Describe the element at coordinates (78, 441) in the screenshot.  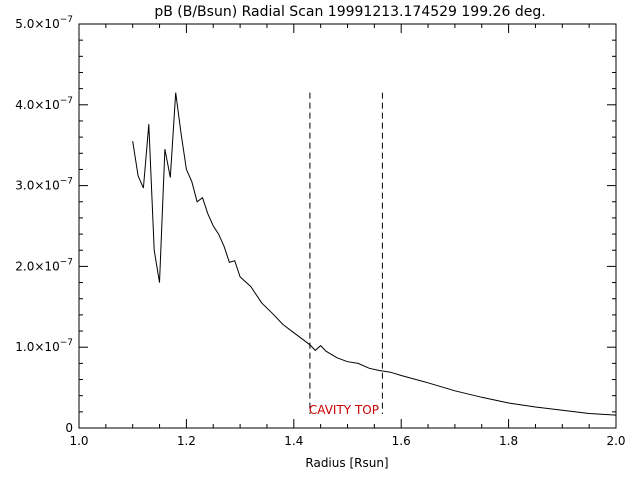
I see `x-tick-label: 1.0` at that location.